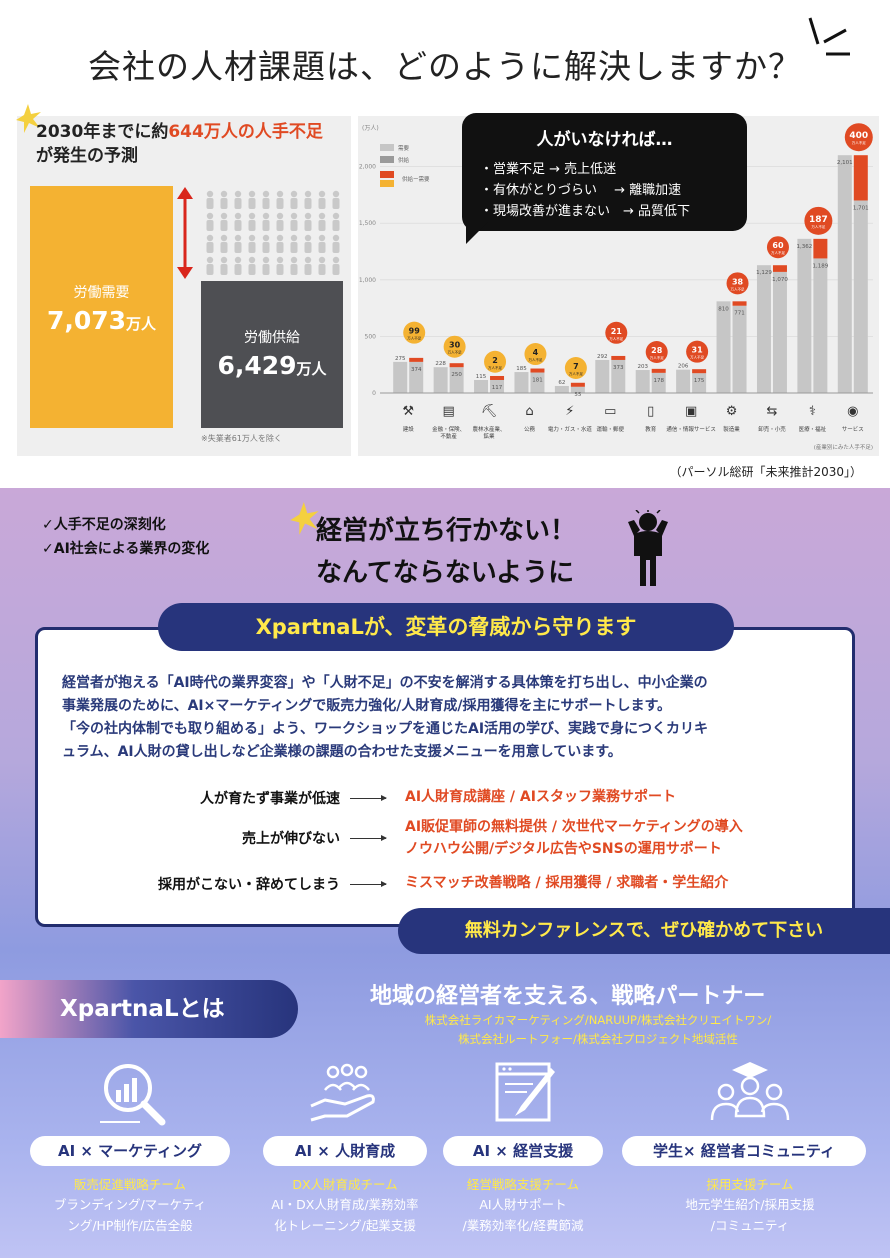 The width and height of the screenshot is (890, 1258). What do you see at coordinates (368, 798) in the screenshot?
I see `arrow-right-icon` at bounding box center [368, 798].